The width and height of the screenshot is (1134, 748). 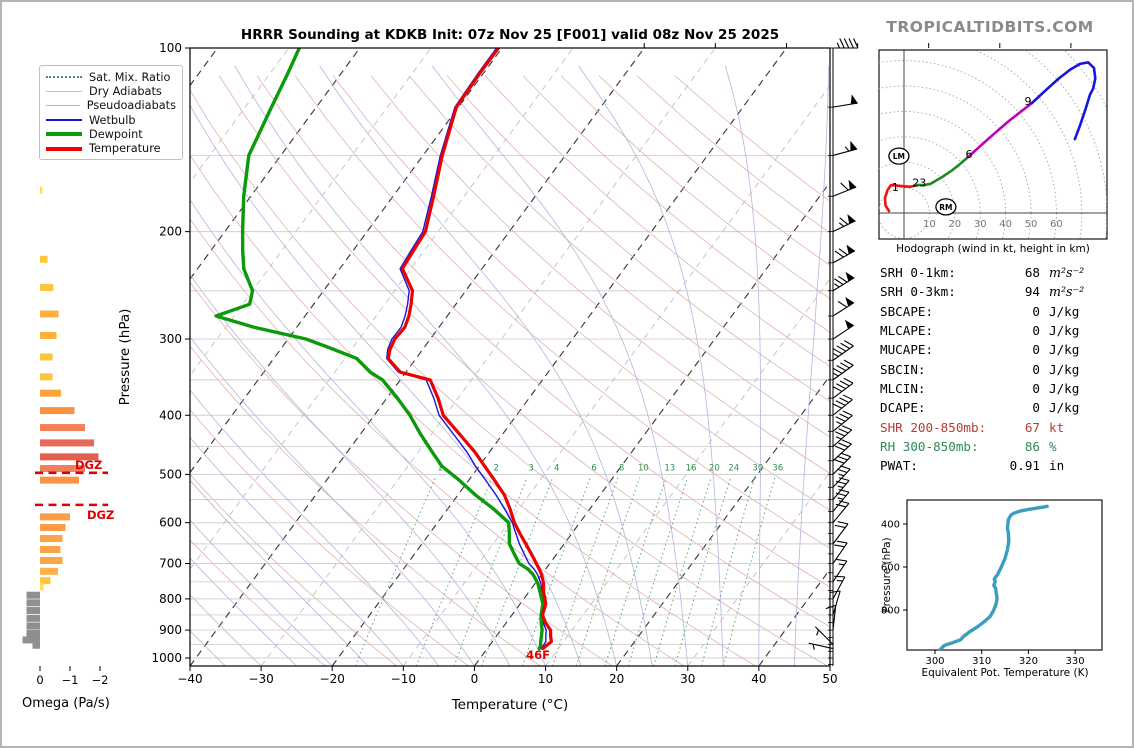 What do you see at coordinates (918, 292) in the screenshot?
I see `stat-label: SRH 0-3km:` at bounding box center [918, 292].